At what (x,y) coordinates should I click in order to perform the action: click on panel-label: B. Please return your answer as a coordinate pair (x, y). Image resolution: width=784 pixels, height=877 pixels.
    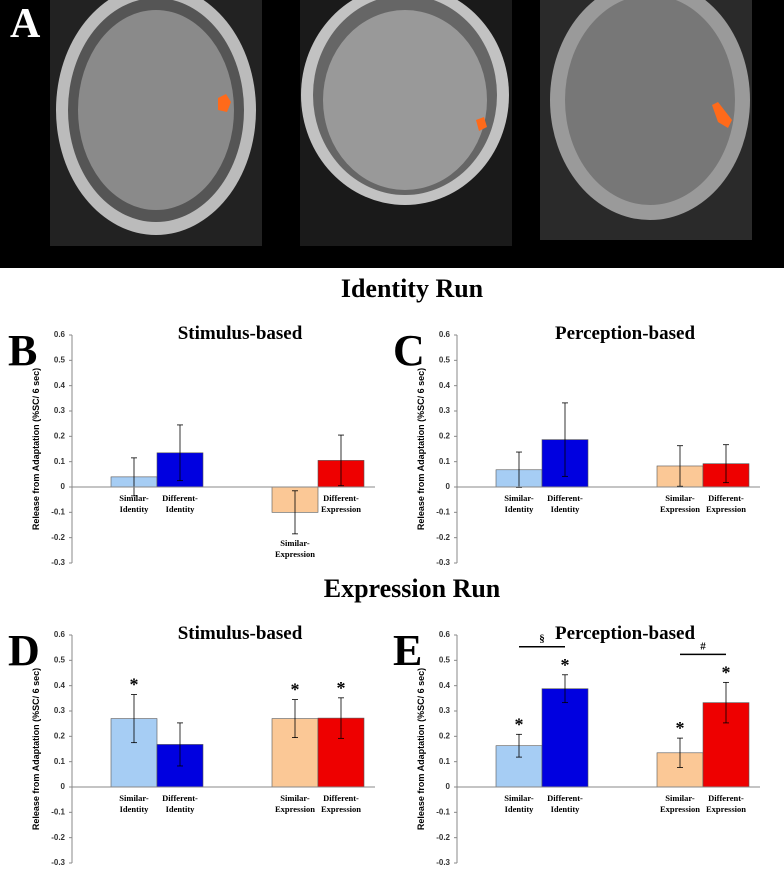
    Looking at the image, I should click on (22, 350).